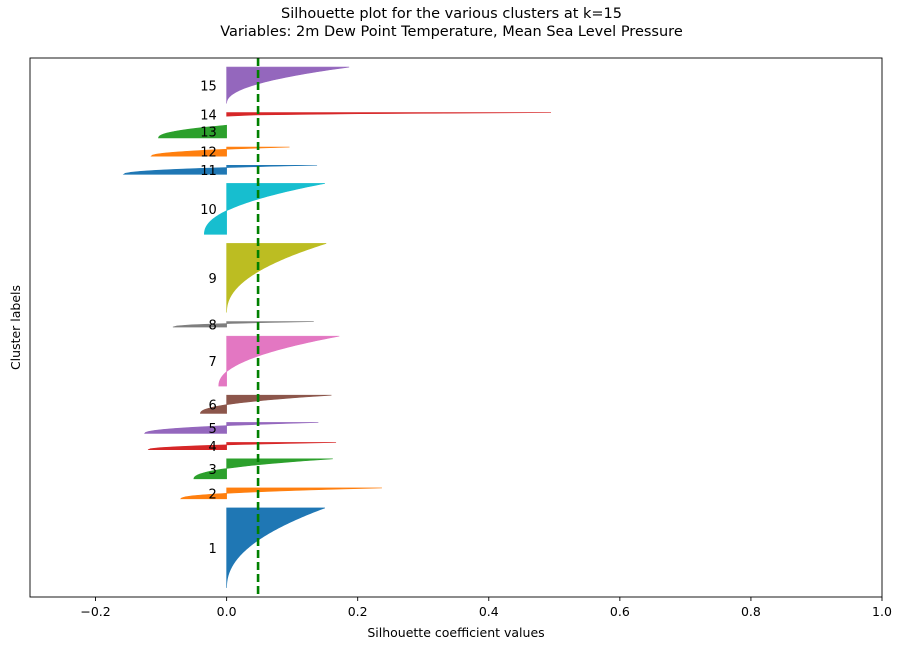 The image size is (903, 650). Describe the element at coordinates (227, 611) in the screenshot. I see `x-tick-label: 0.0` at that location.